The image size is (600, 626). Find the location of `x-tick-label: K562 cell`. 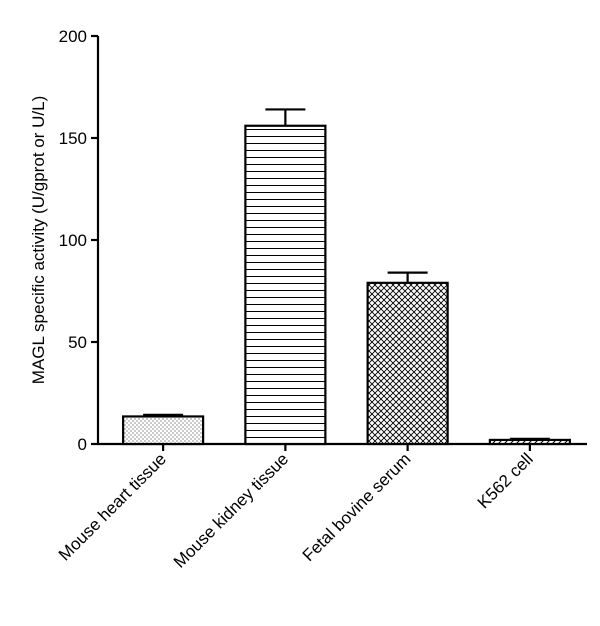

x-tick-label: K562 cell is located at coordinates (505, 480).